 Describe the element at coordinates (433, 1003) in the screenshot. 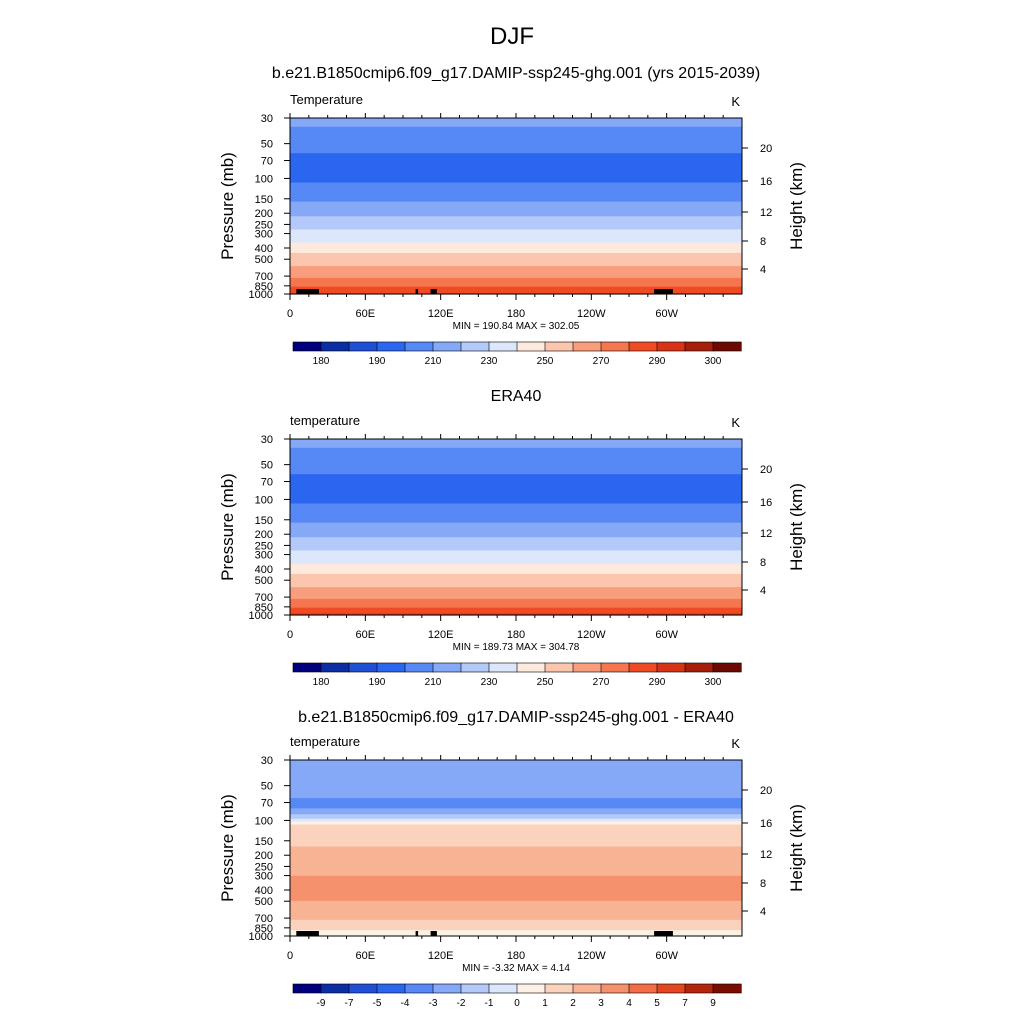

I see `colorbar-label: -3` at that location.